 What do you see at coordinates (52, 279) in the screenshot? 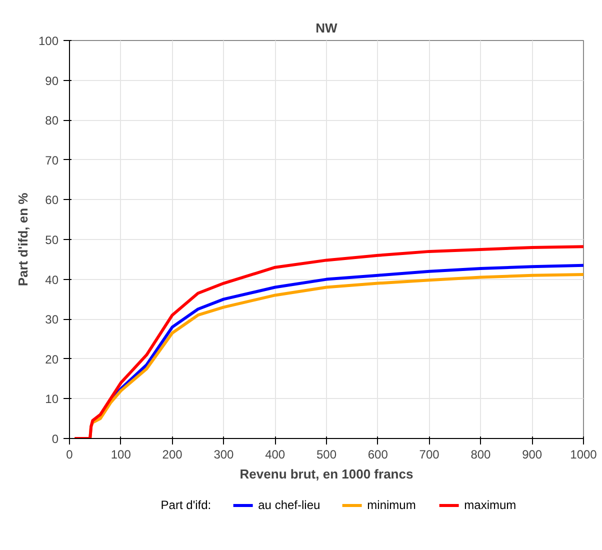
I see `y-tick-label: 40` at bounding box center [52, 279].